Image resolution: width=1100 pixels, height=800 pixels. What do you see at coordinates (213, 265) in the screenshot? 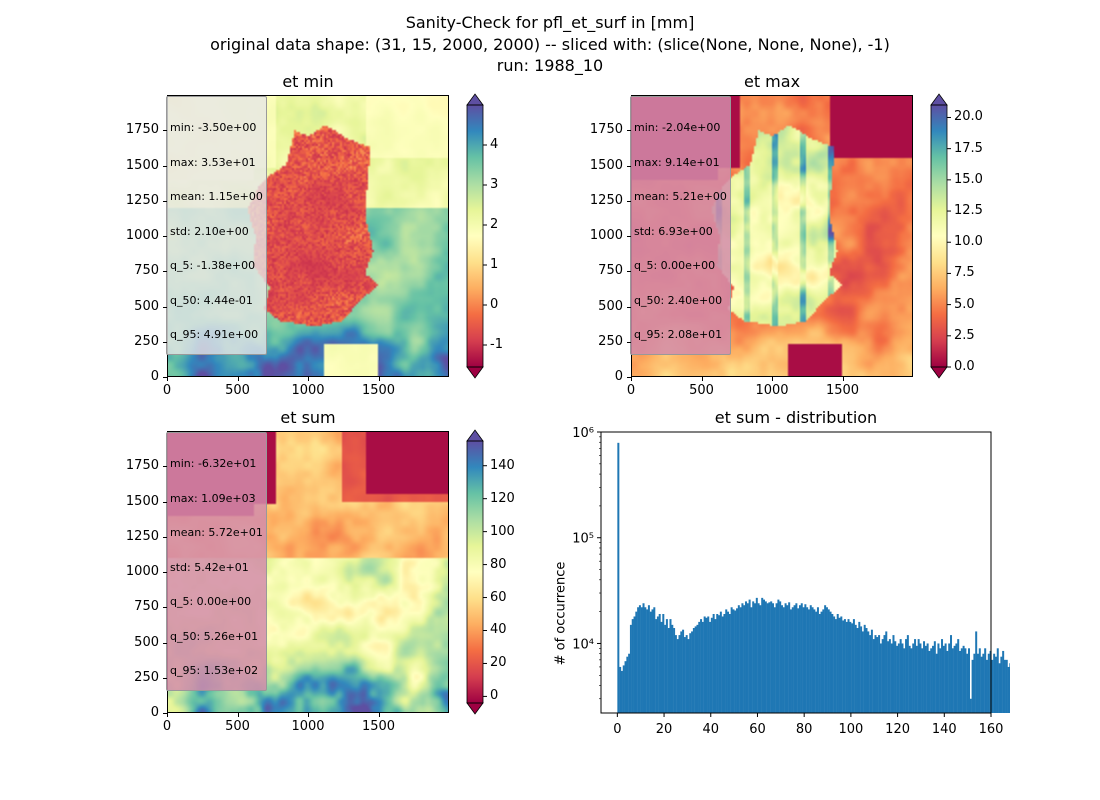
I see `stat-line: q_5: -1.38e+00` at bounding box center [213, 265].